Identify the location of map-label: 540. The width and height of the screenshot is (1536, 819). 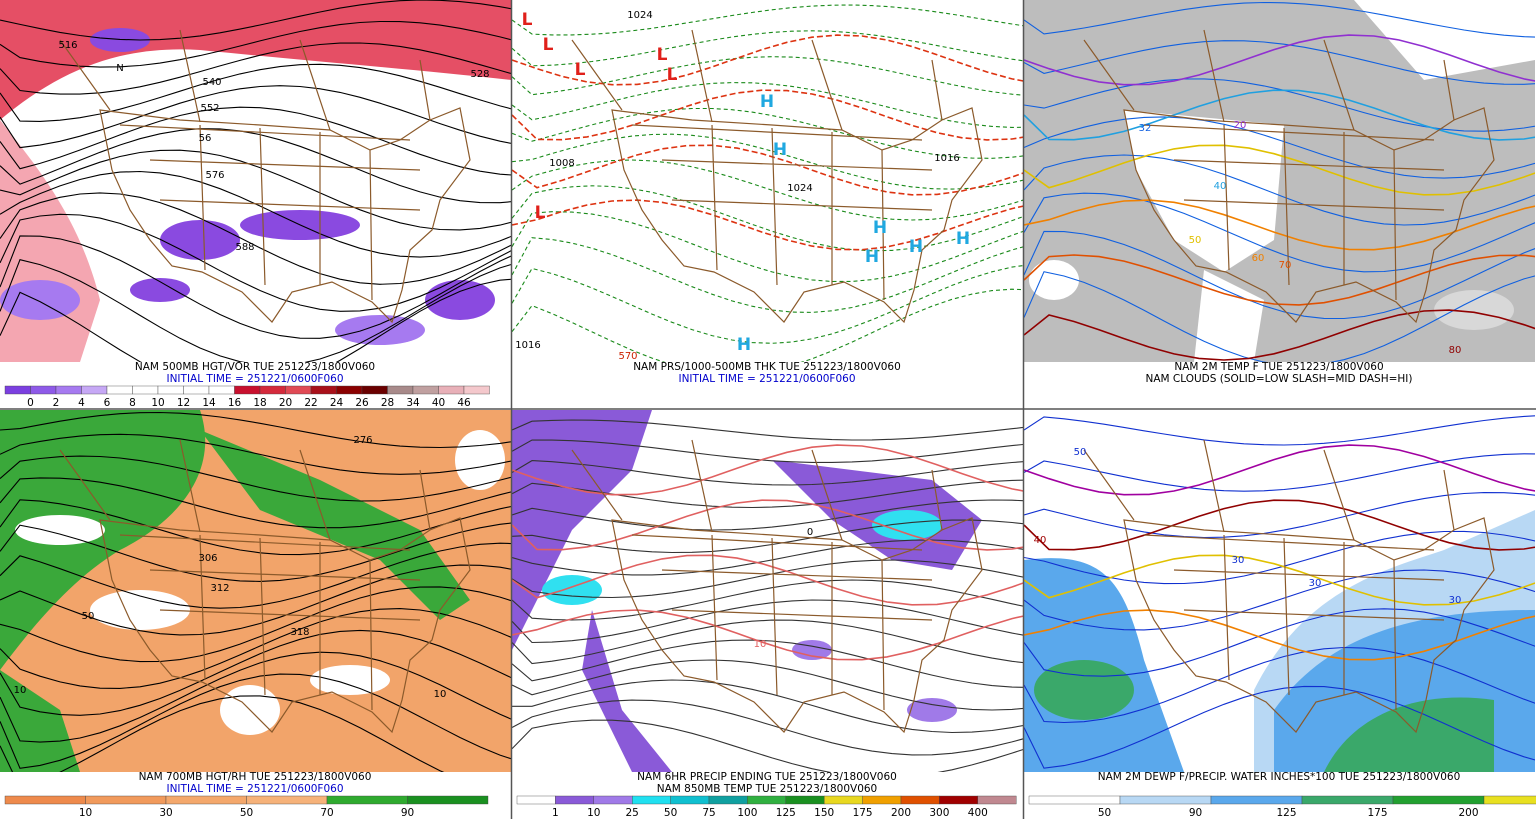
(211, 82).